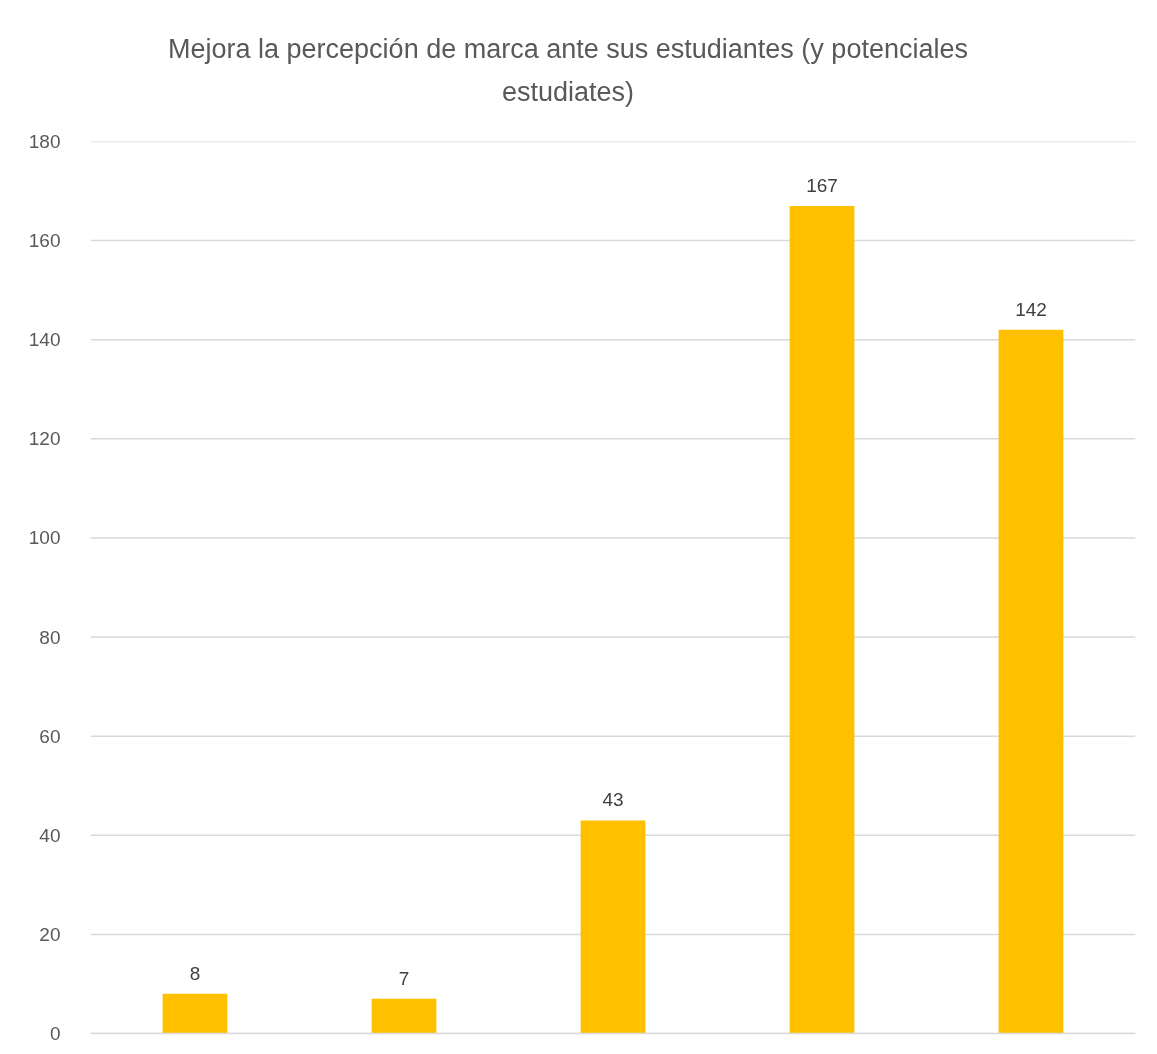  Describe the element at coordinates (404, 978) in the screenshot. I see `data-label: 7` at that location.